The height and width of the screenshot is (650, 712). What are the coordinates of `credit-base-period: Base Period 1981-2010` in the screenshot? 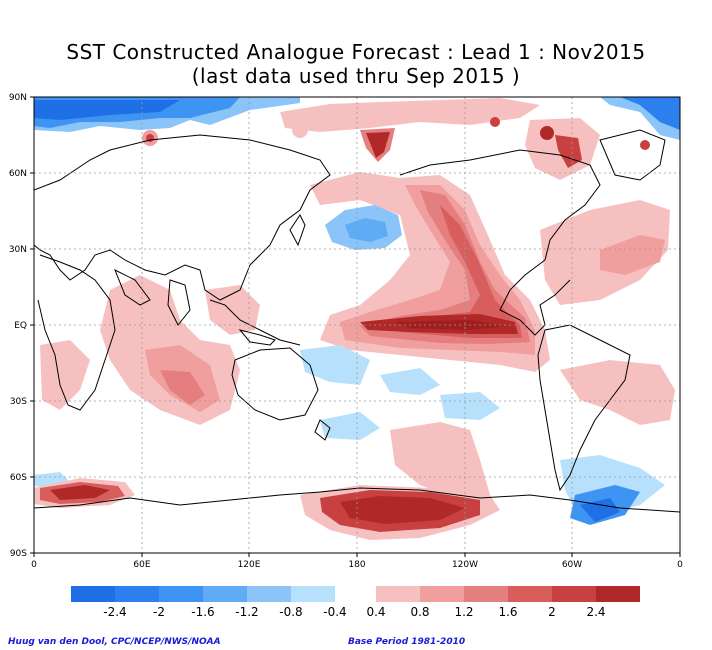 It's located at (407, 642).